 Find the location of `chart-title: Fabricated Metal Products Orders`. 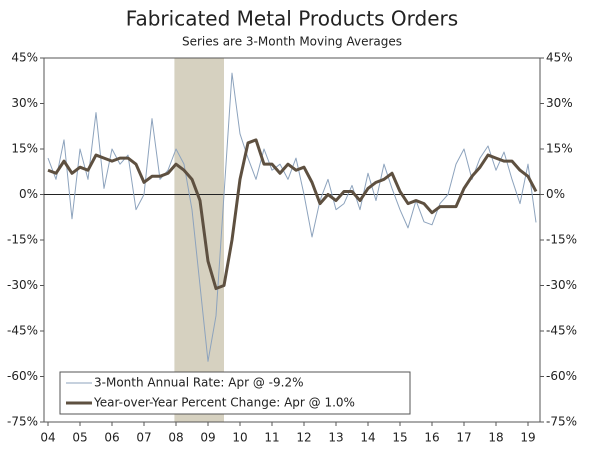

chart-title: Fabricated Metal Products Orders is located at coordinates (292, 19).